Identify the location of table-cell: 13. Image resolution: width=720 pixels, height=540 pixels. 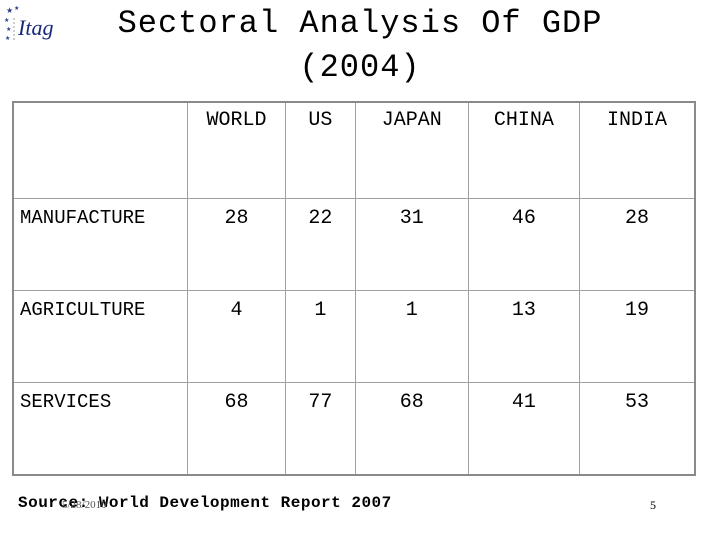
(524, 336).